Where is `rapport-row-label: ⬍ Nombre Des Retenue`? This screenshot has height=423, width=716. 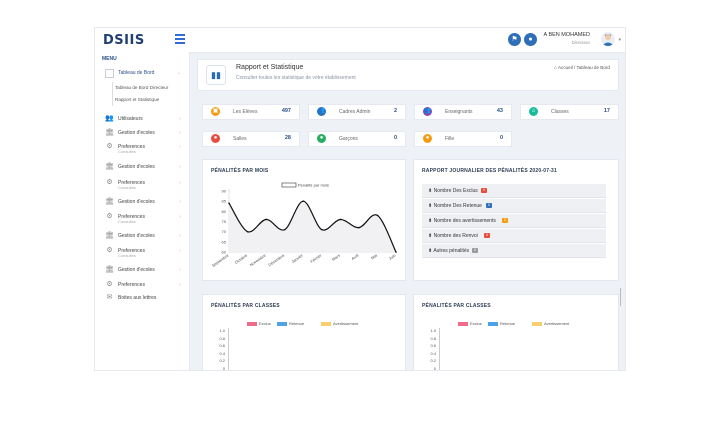 rapport-row-label: ⬍ Nombre Des Retenue is located at coordinates (455, 206).